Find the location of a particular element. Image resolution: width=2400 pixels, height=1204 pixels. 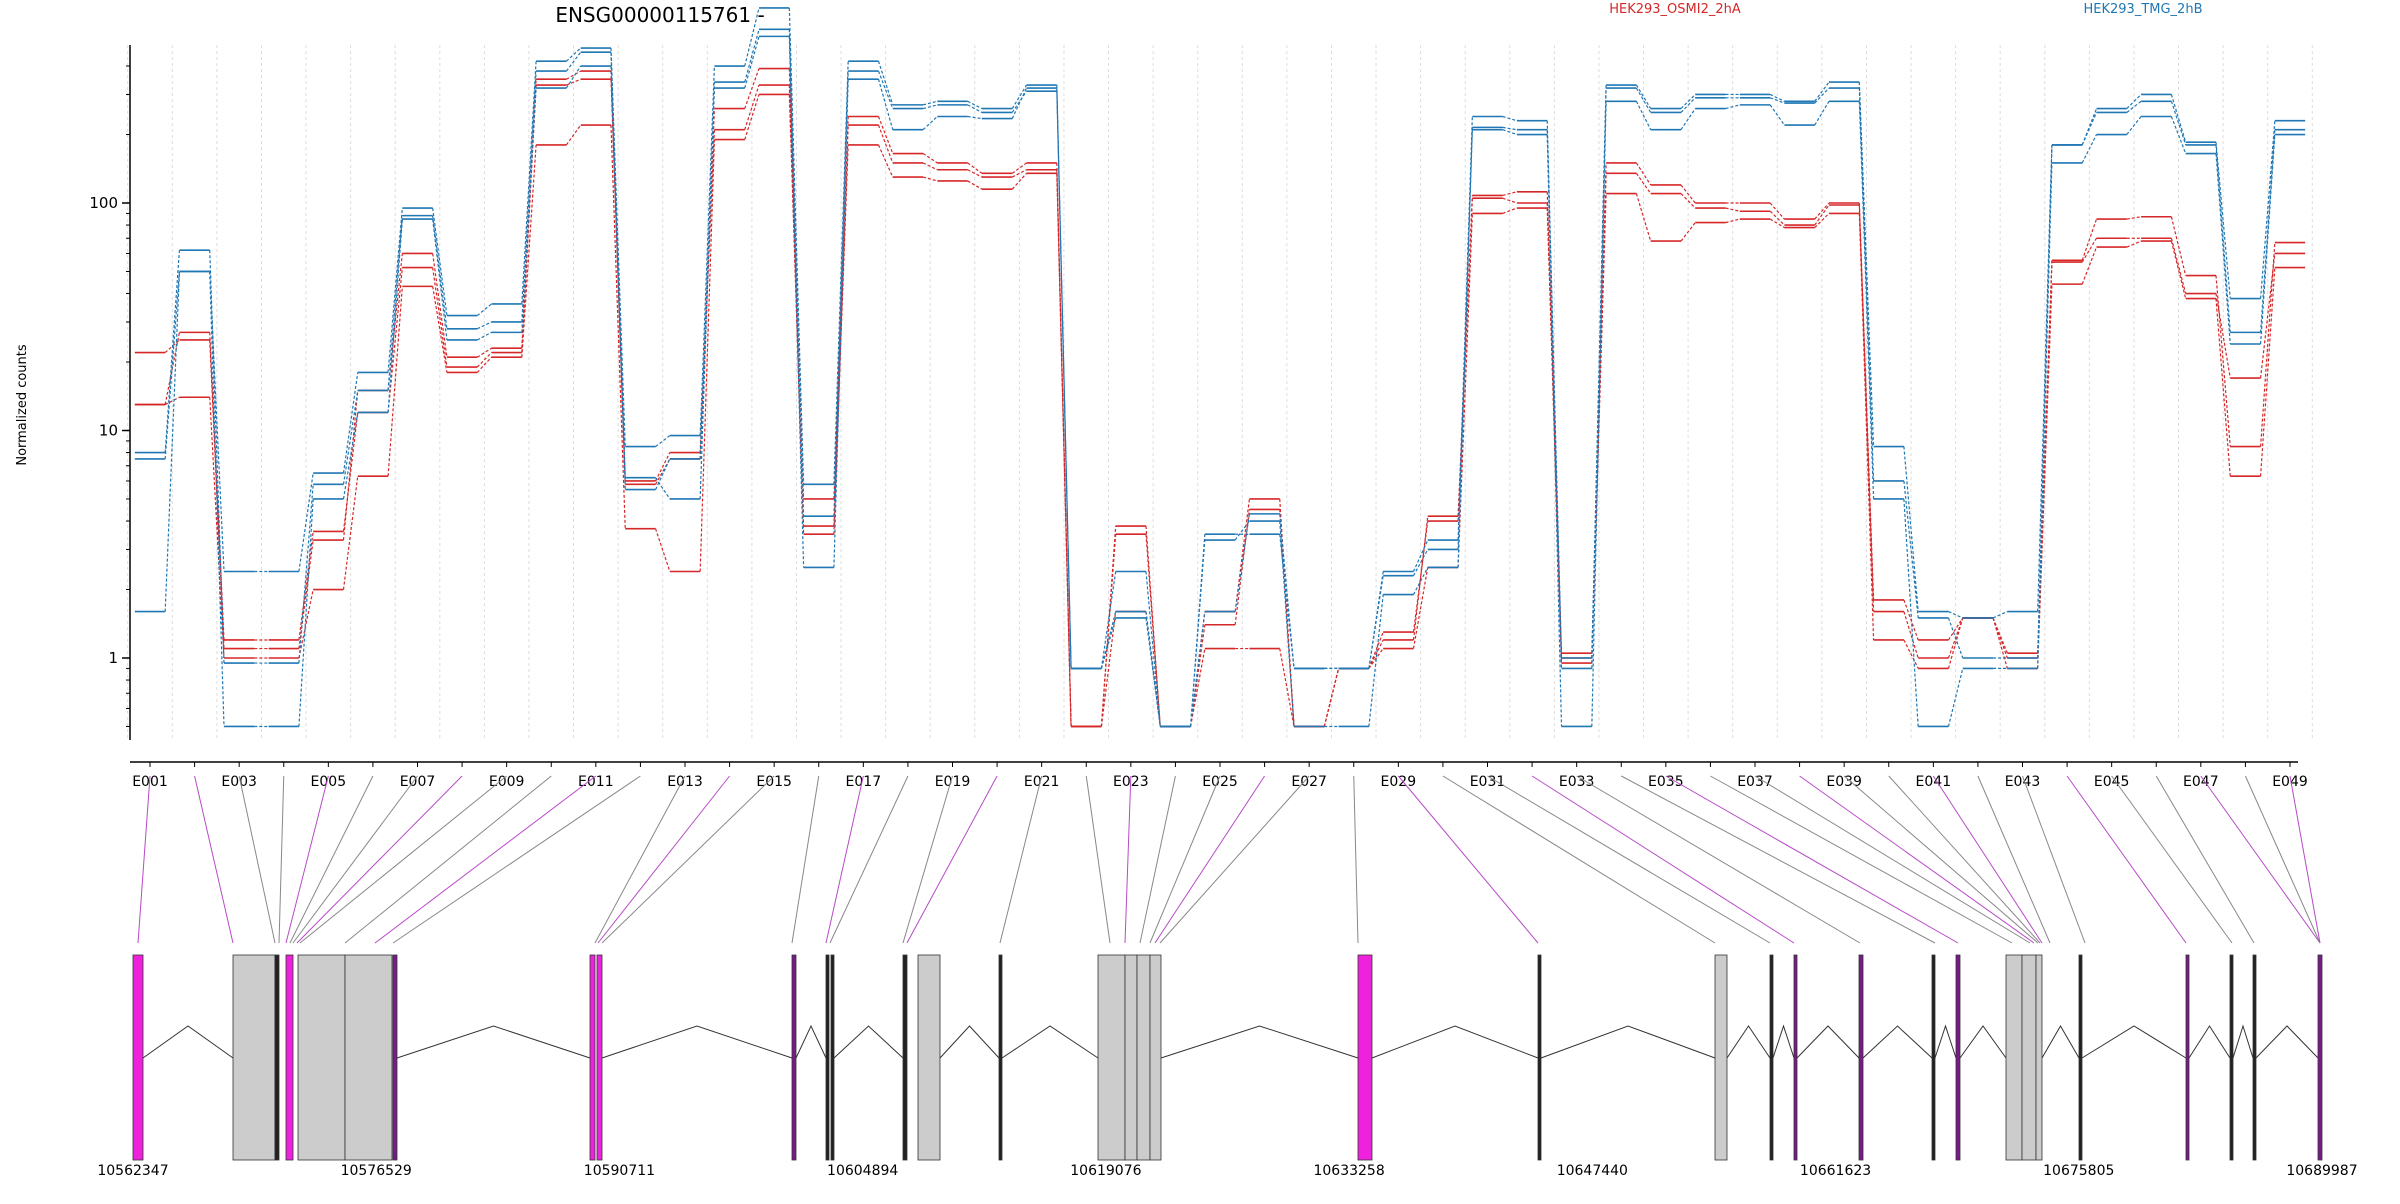

x-tick-label: E005 is located at coordinates (329, 782).